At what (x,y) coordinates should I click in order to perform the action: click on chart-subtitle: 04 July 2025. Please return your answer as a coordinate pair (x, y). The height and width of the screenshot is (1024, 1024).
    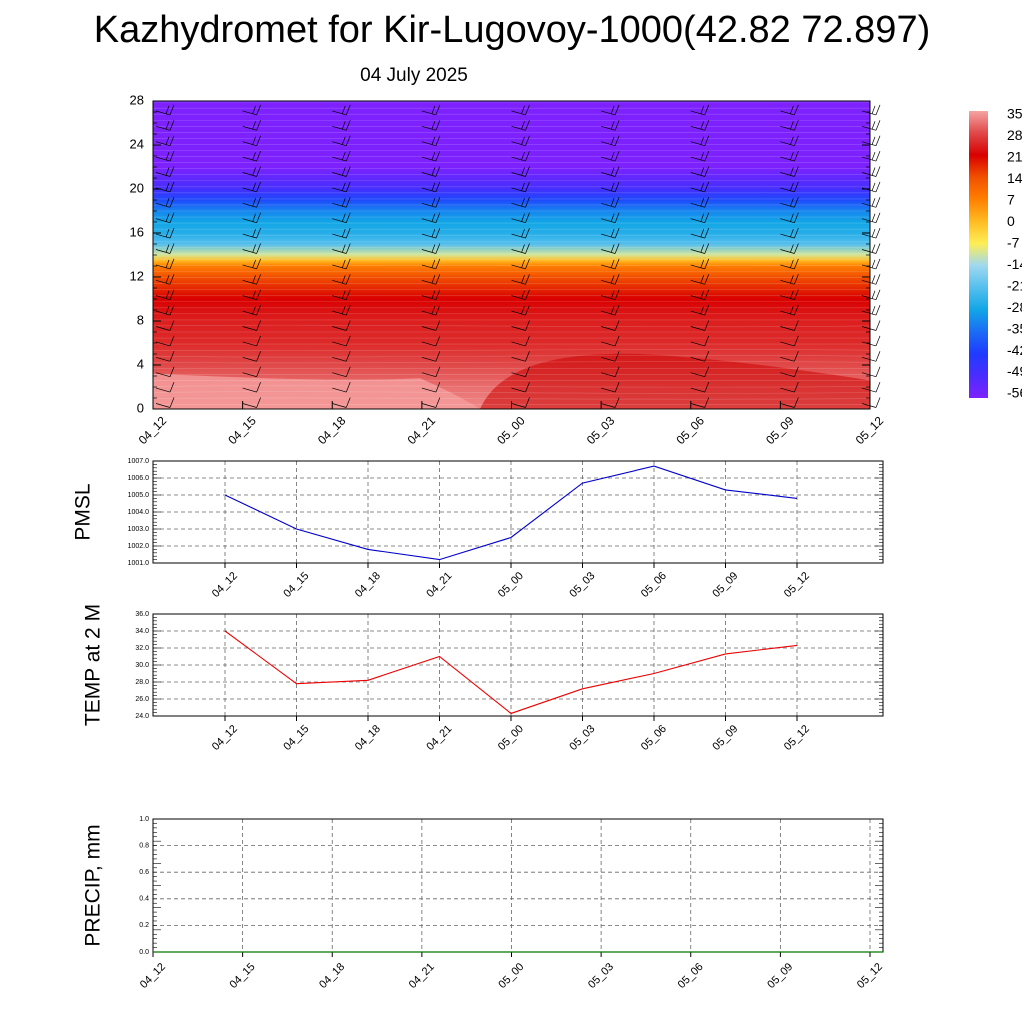
    Looking at the image, I should click on (414, 75).